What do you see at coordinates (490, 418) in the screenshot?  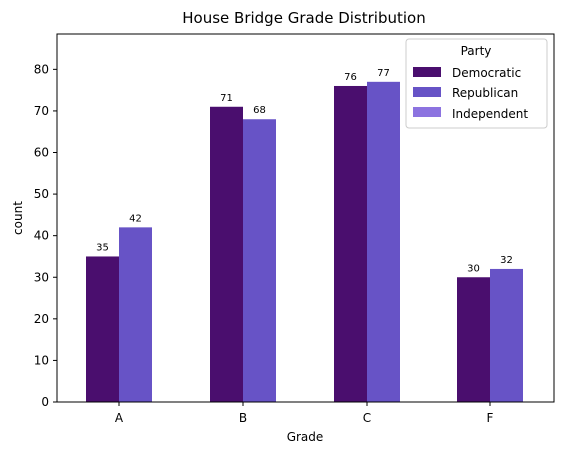 I see `x-tick-label-f: F` at bounding box center [490, 418].